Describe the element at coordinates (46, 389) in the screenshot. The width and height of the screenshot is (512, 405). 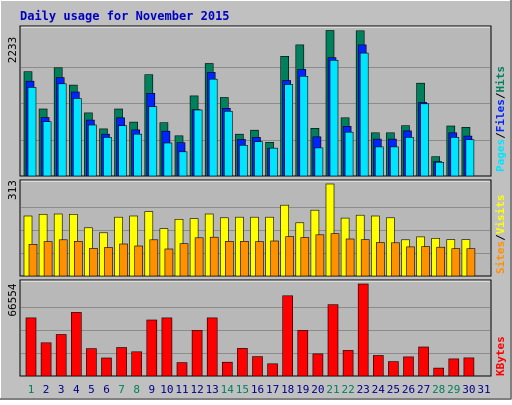
I see `x-label-day-2: 2` at that location.